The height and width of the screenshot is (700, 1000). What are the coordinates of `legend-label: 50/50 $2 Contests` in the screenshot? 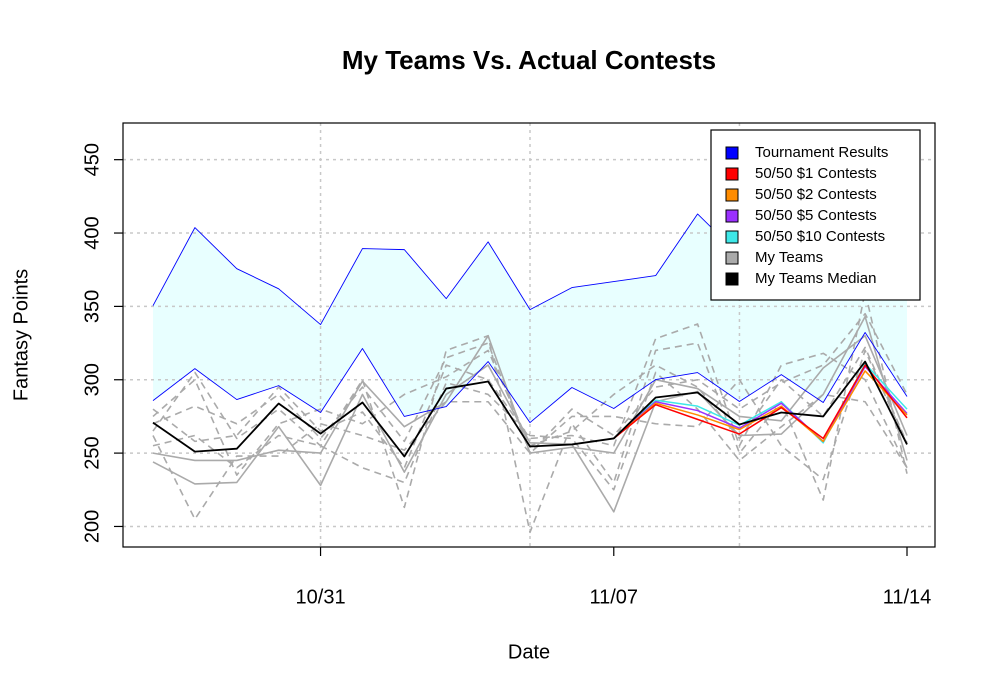 It's located at (816, 194).